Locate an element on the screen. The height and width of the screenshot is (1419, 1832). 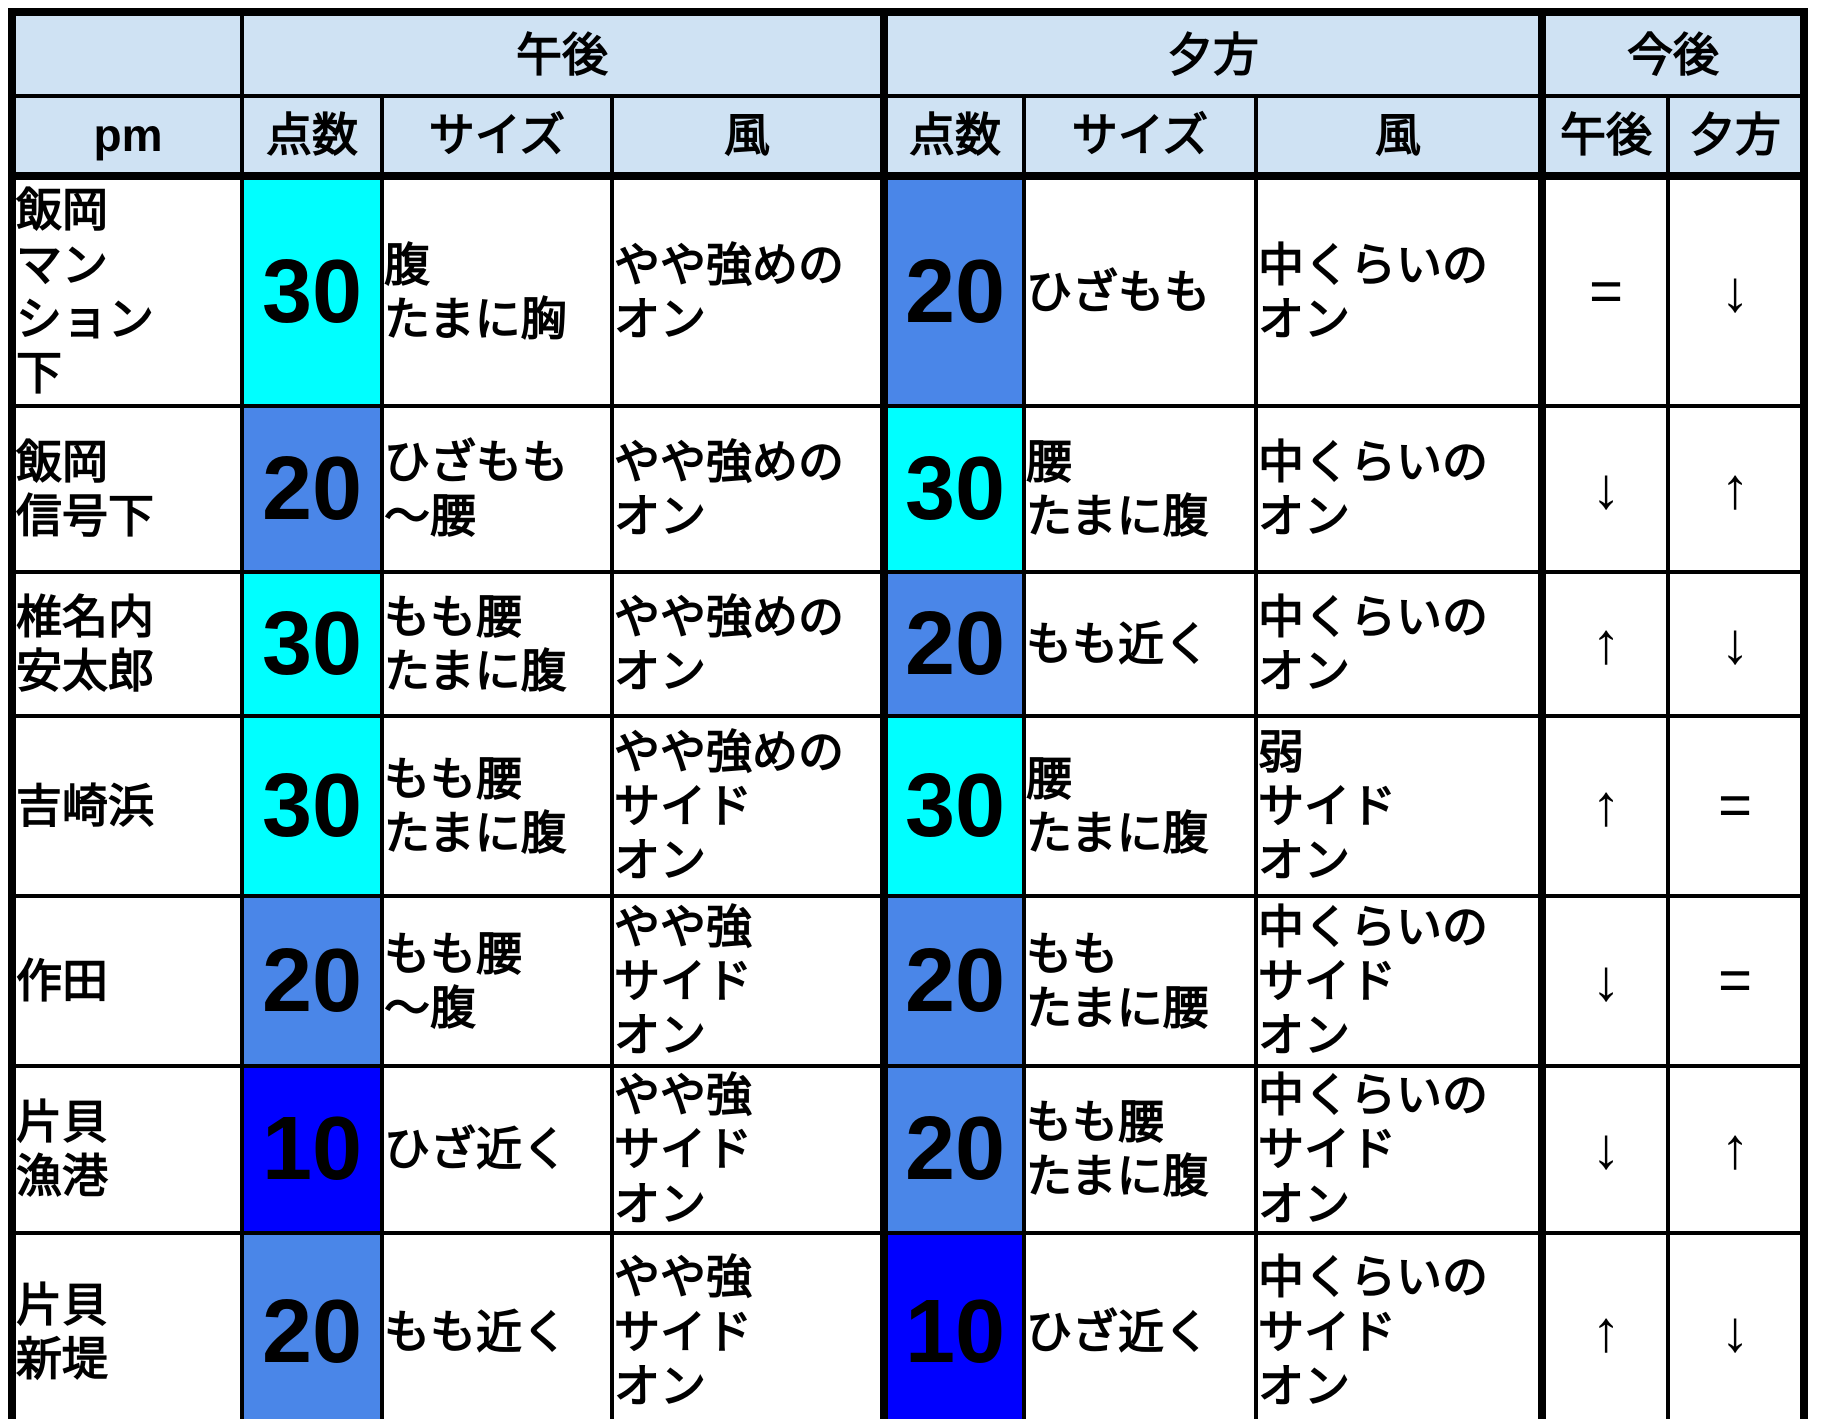
header-pm: pm is located at coordinates (127, 137).